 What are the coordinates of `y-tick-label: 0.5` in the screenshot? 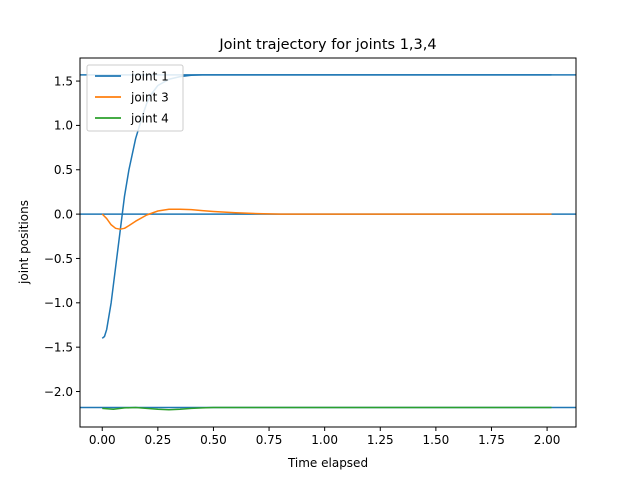 It's located at (63, 170).